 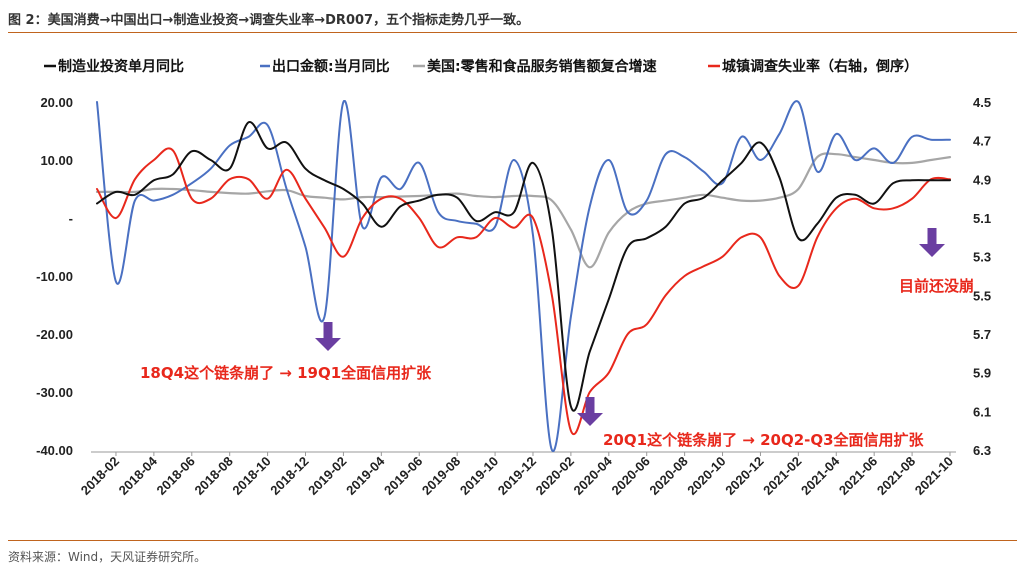 What do you see at coordinates (820, 475) in the screenshot?
I see `x-tick-label: 2021-04` at bounding box center [820, 475].